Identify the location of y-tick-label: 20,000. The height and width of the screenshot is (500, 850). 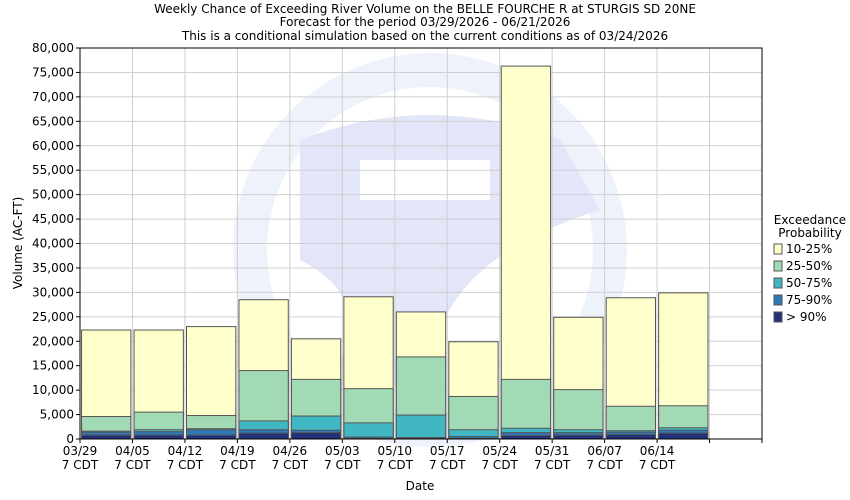
(53, 341).